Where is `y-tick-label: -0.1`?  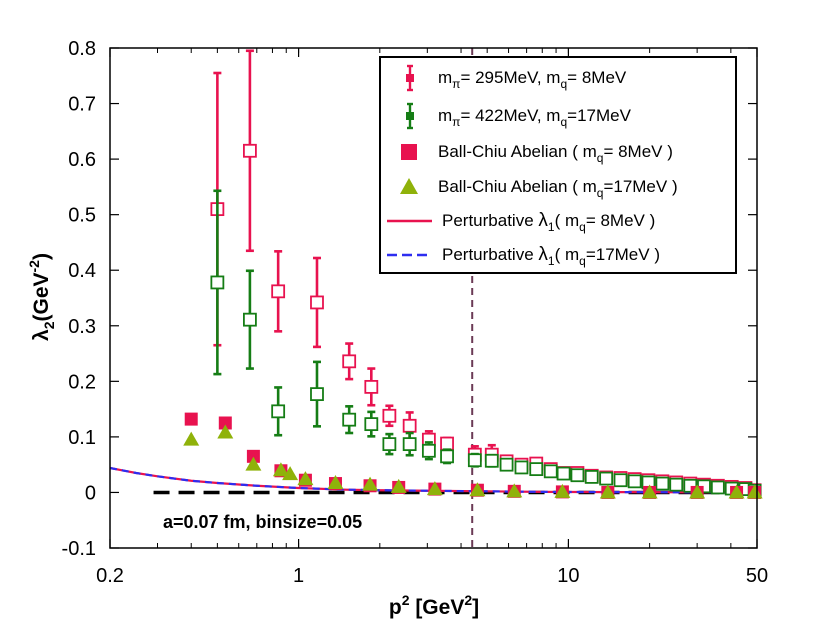
y-tick-label: -0.1 is located at coordinates (79, 549).